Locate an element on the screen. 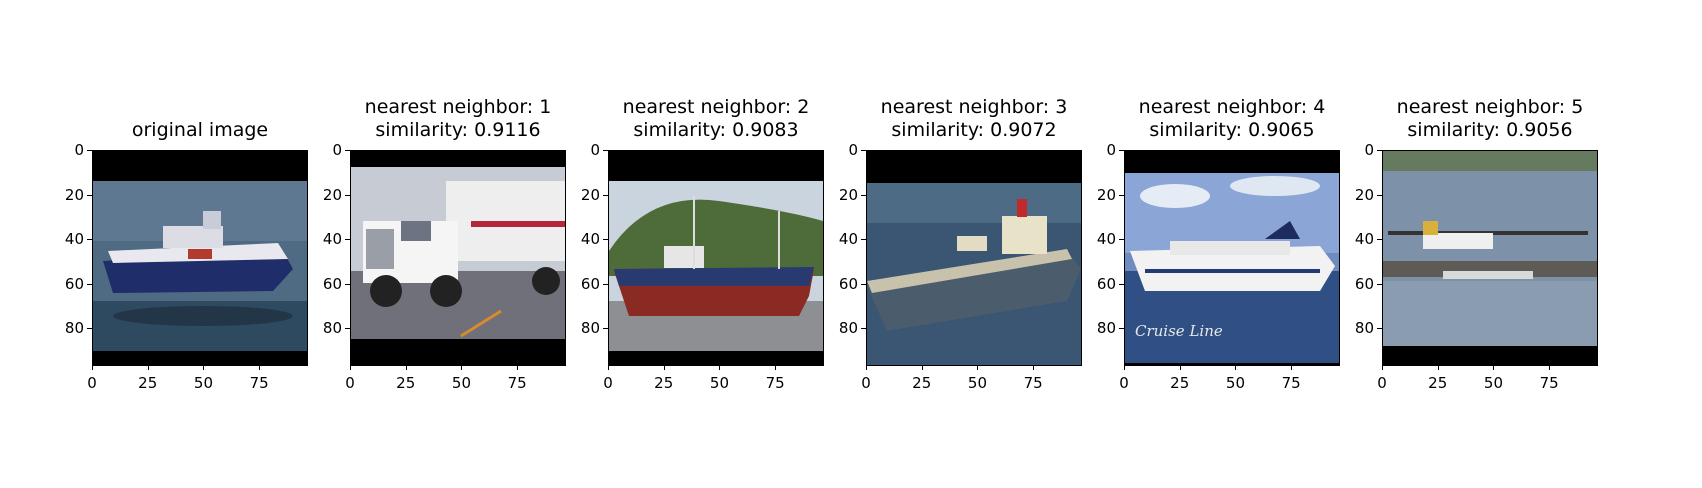  subplot-title: nearest neighbor: 3 similarity: 0.9072 is located at coordinates (974, 119).